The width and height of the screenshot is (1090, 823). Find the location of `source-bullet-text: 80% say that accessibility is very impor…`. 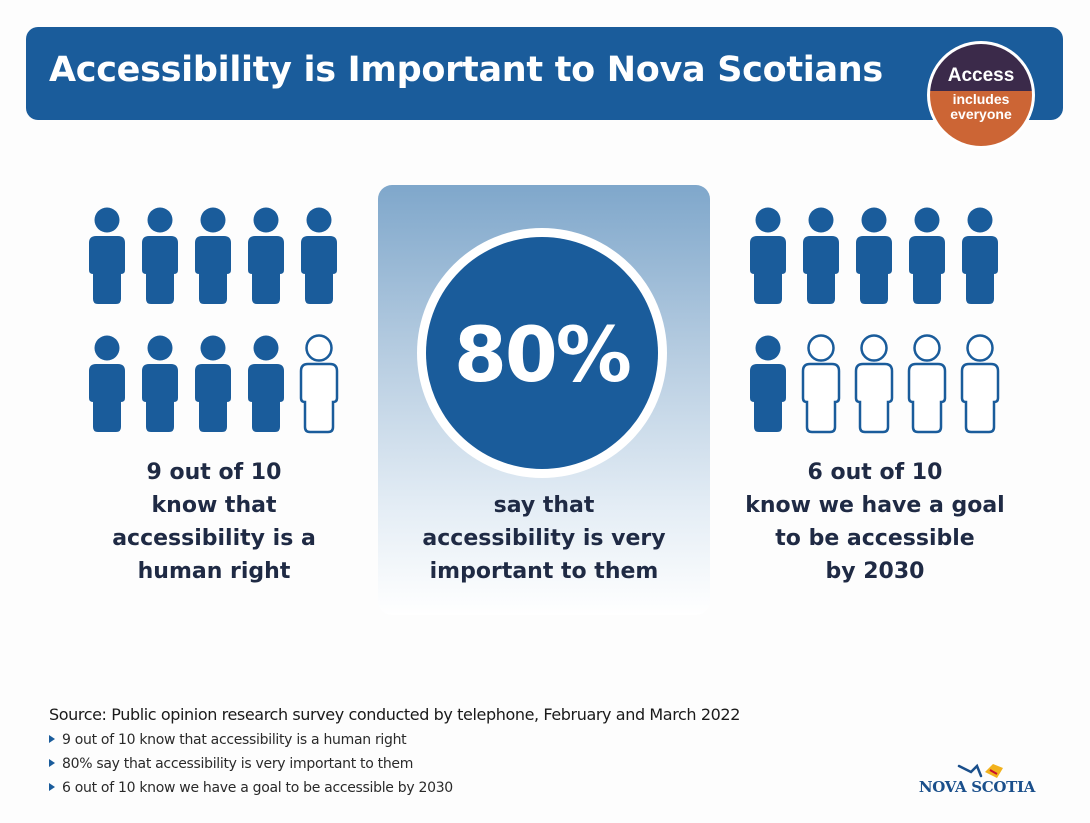

source-bullet-text: 80% say that accessibility is very impor… is located at coordinates (238, 764).